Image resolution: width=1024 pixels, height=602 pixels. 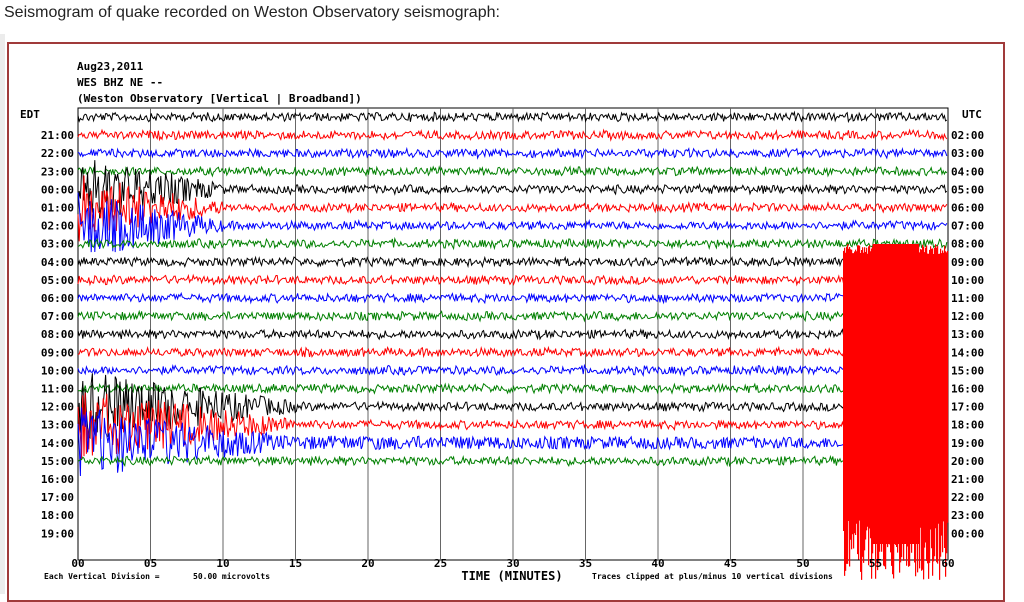 What do you see at coordinates (967, 461) in the screenshot?
I see `right-time-label: 20:00` at bounding box center [967, 461].